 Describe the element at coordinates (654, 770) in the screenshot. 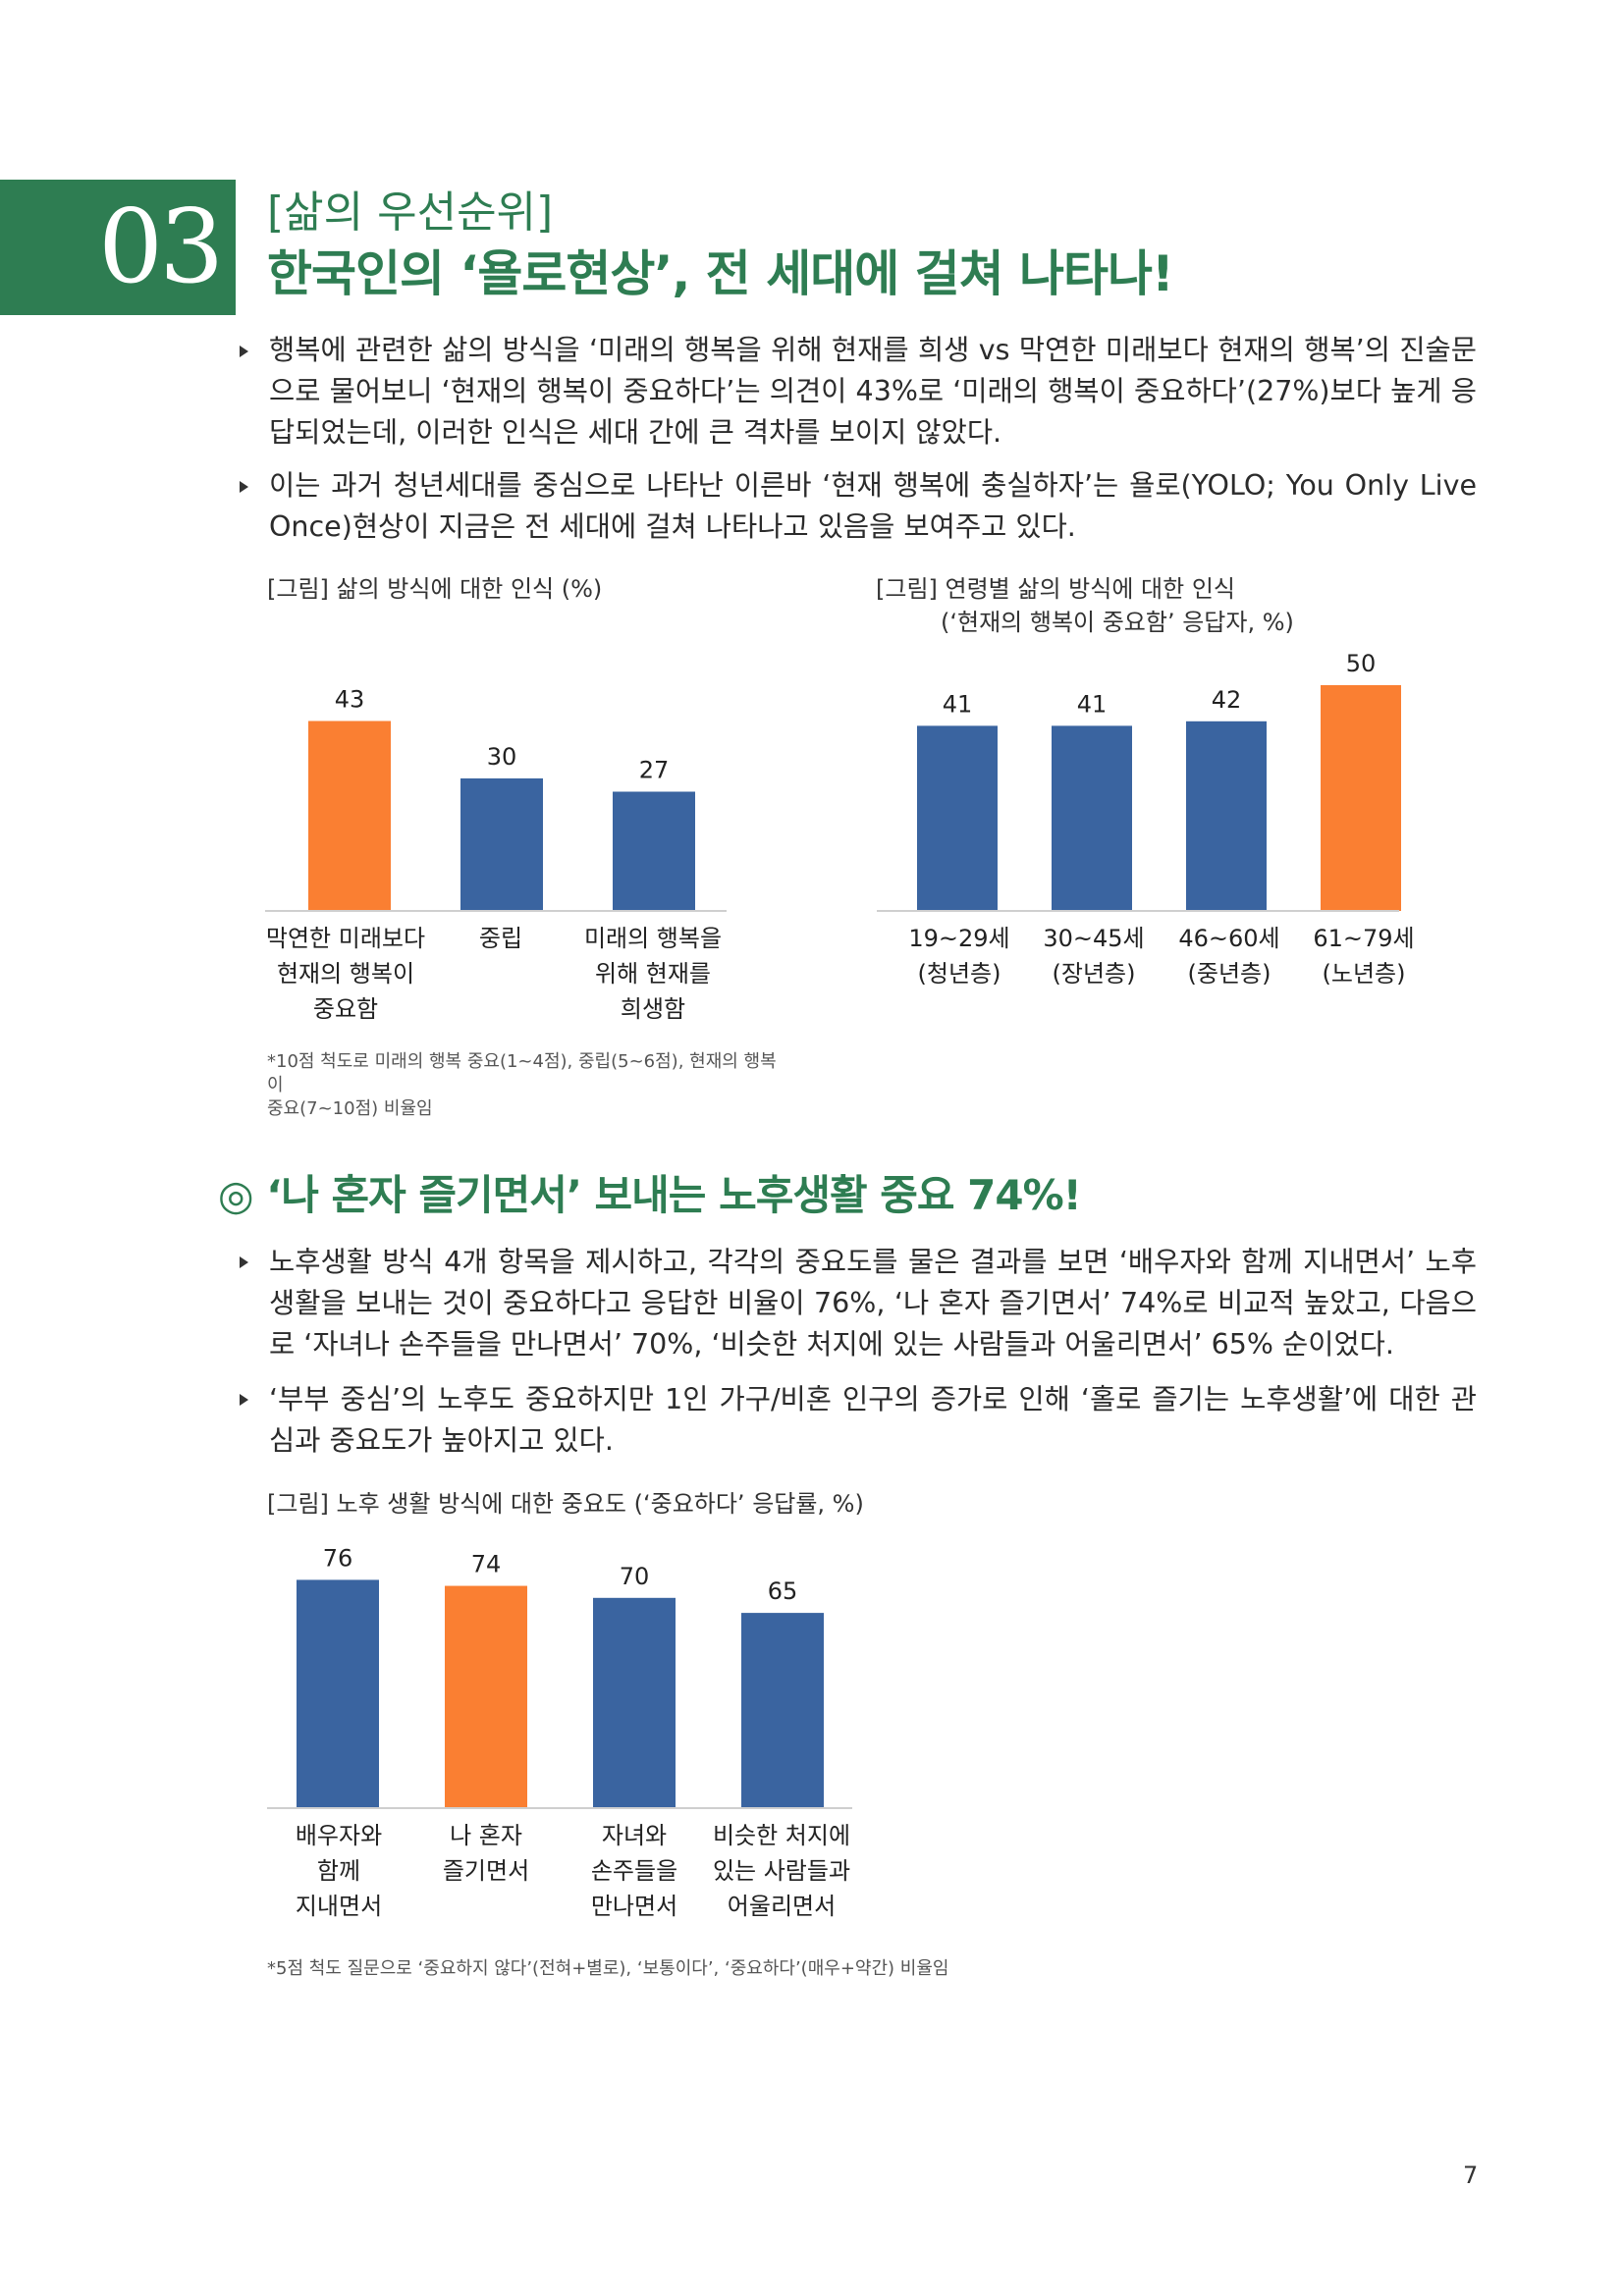

I see `bar-value-label: 27` at that location.